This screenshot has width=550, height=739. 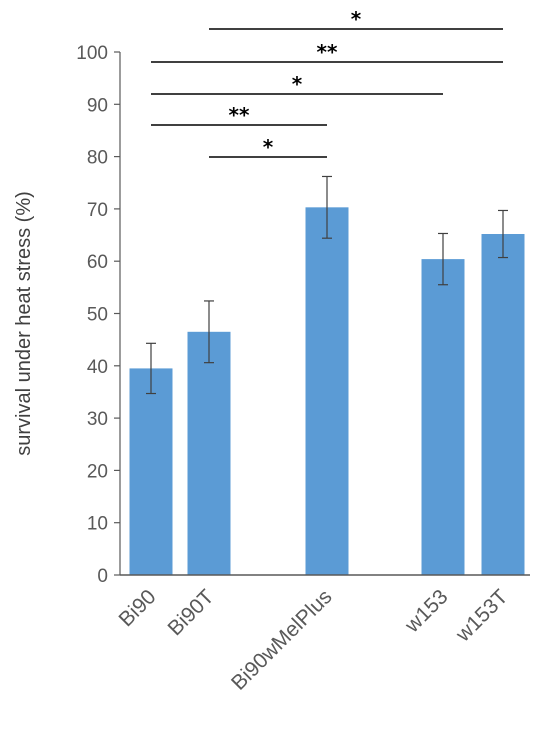 What do you see at coordinates (426, 611) in the screenshot?
I see `x-tick-label: w153` at bounding box center [426, 611].